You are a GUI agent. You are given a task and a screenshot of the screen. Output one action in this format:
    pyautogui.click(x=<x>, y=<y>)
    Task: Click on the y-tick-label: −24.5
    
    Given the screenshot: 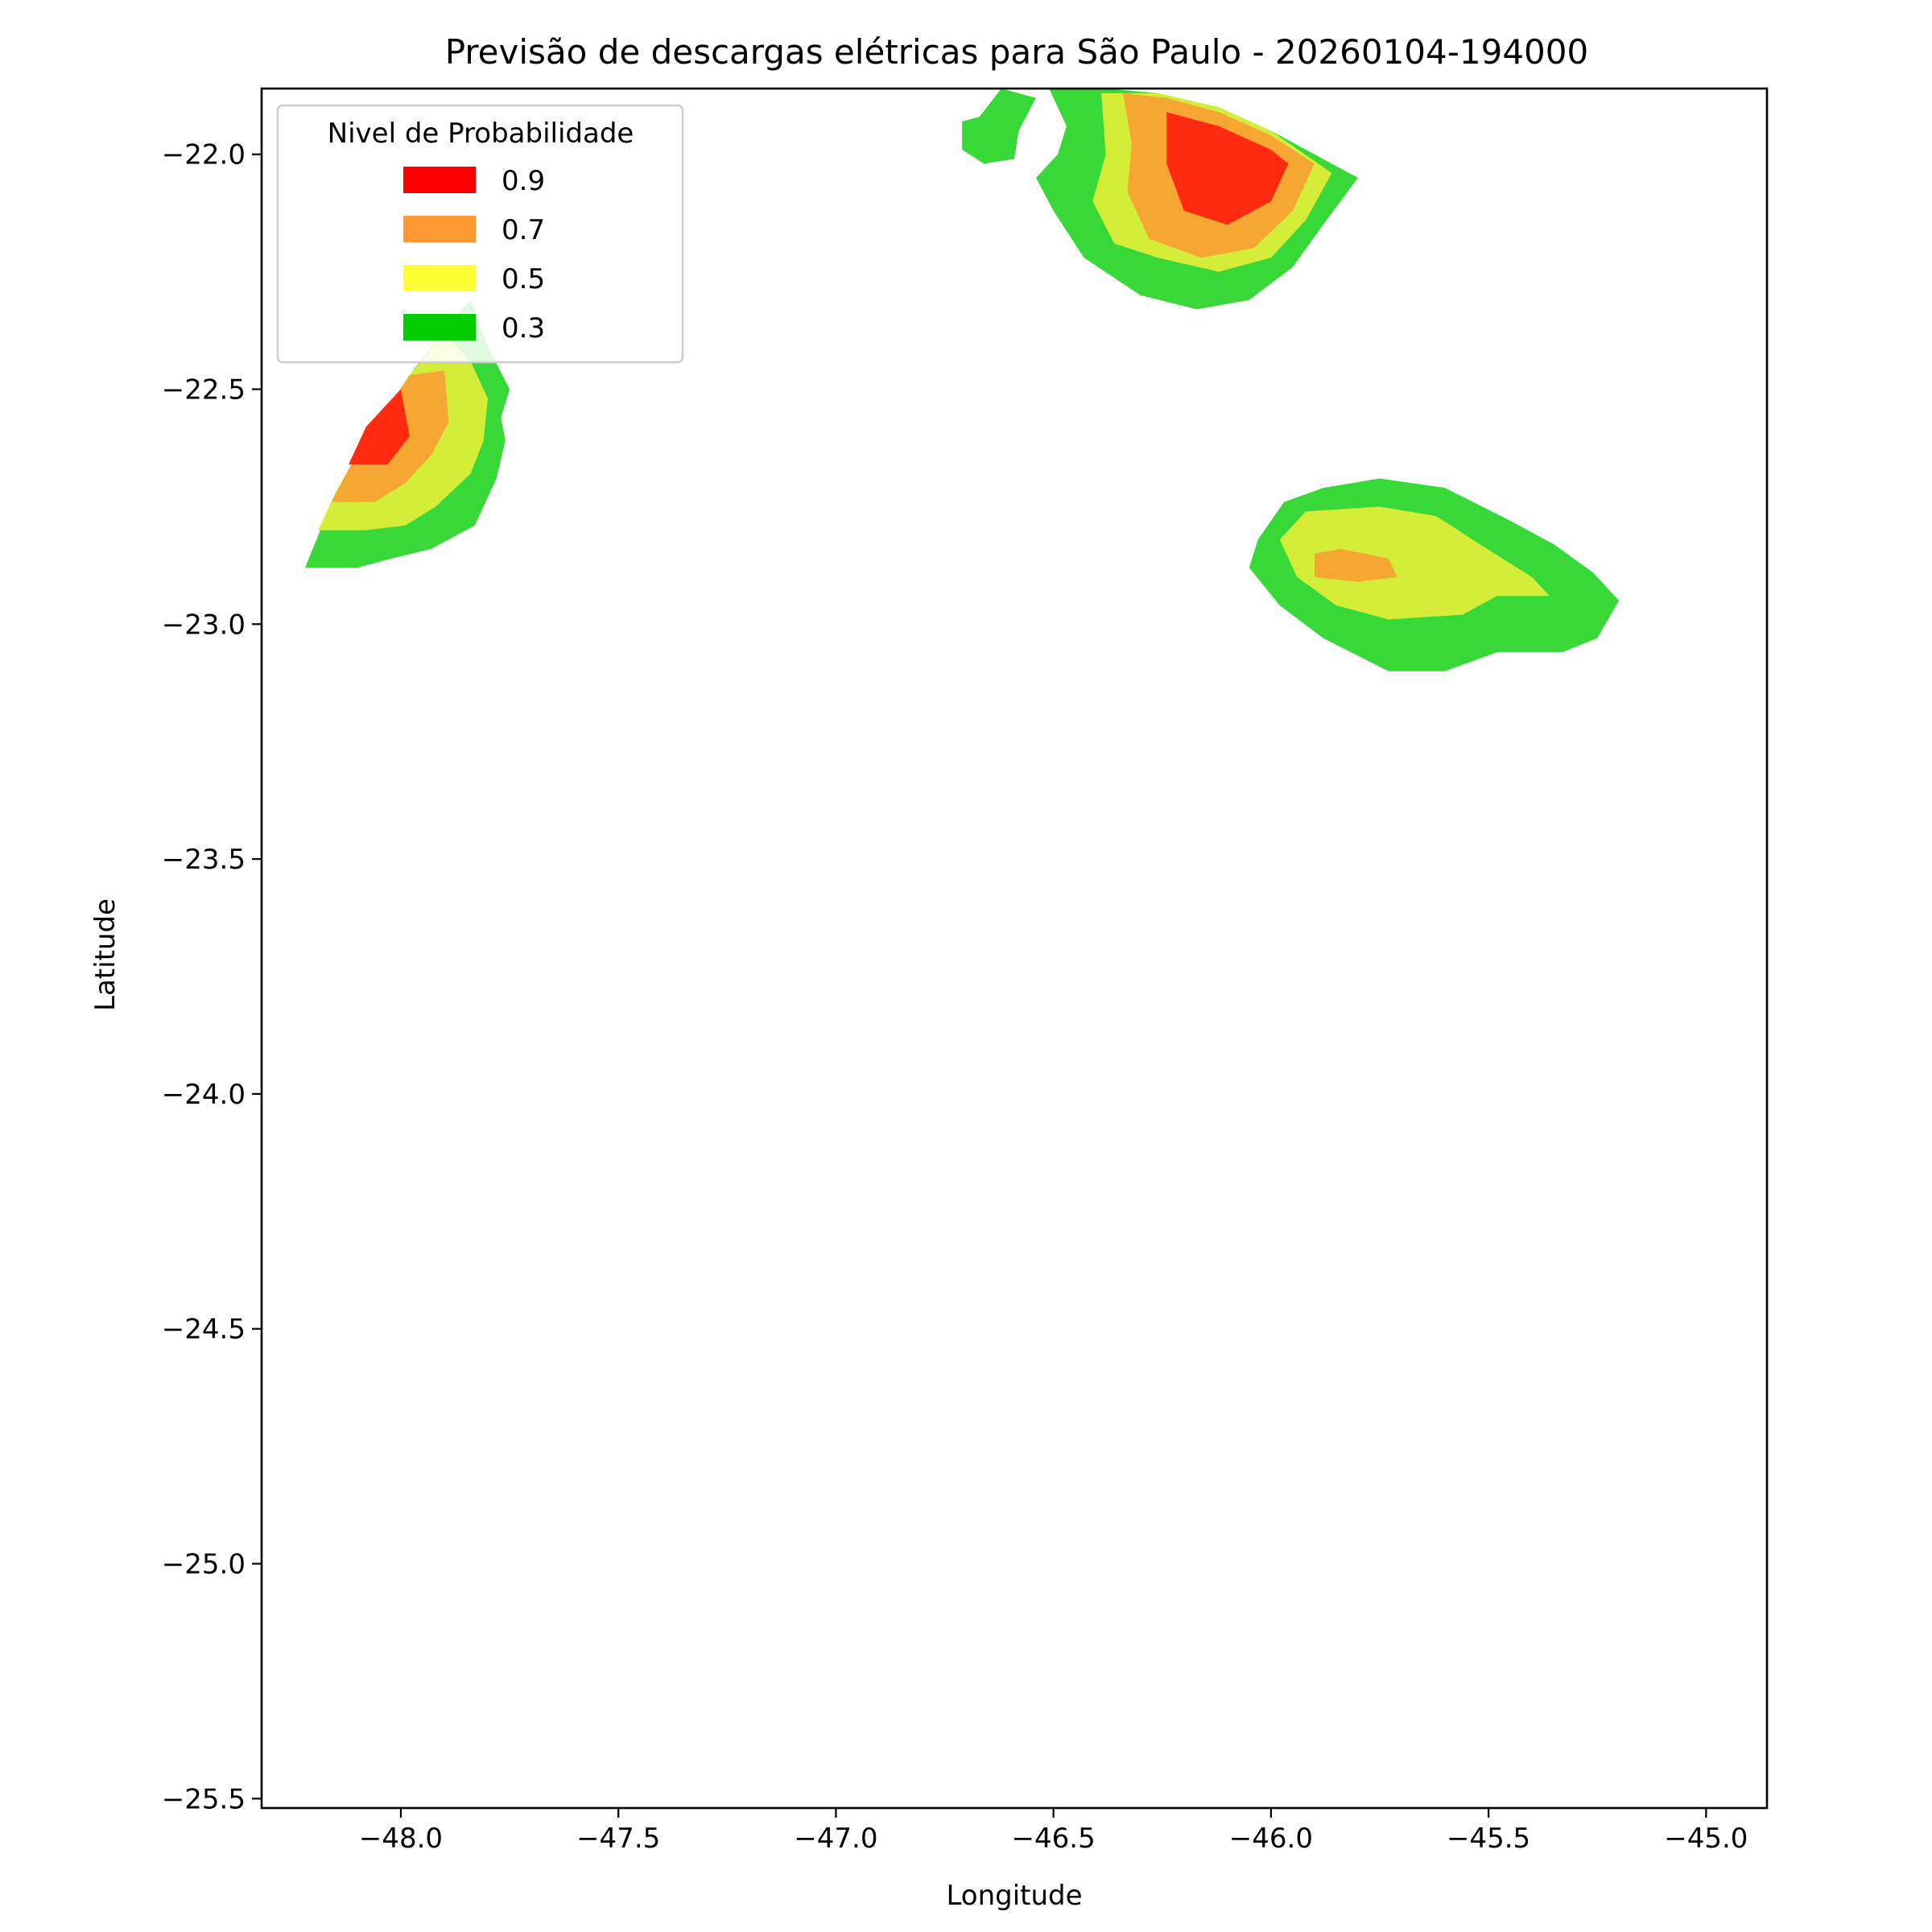 What is the action you would take?
    pyautogui.click(x=204, y=1330)
    